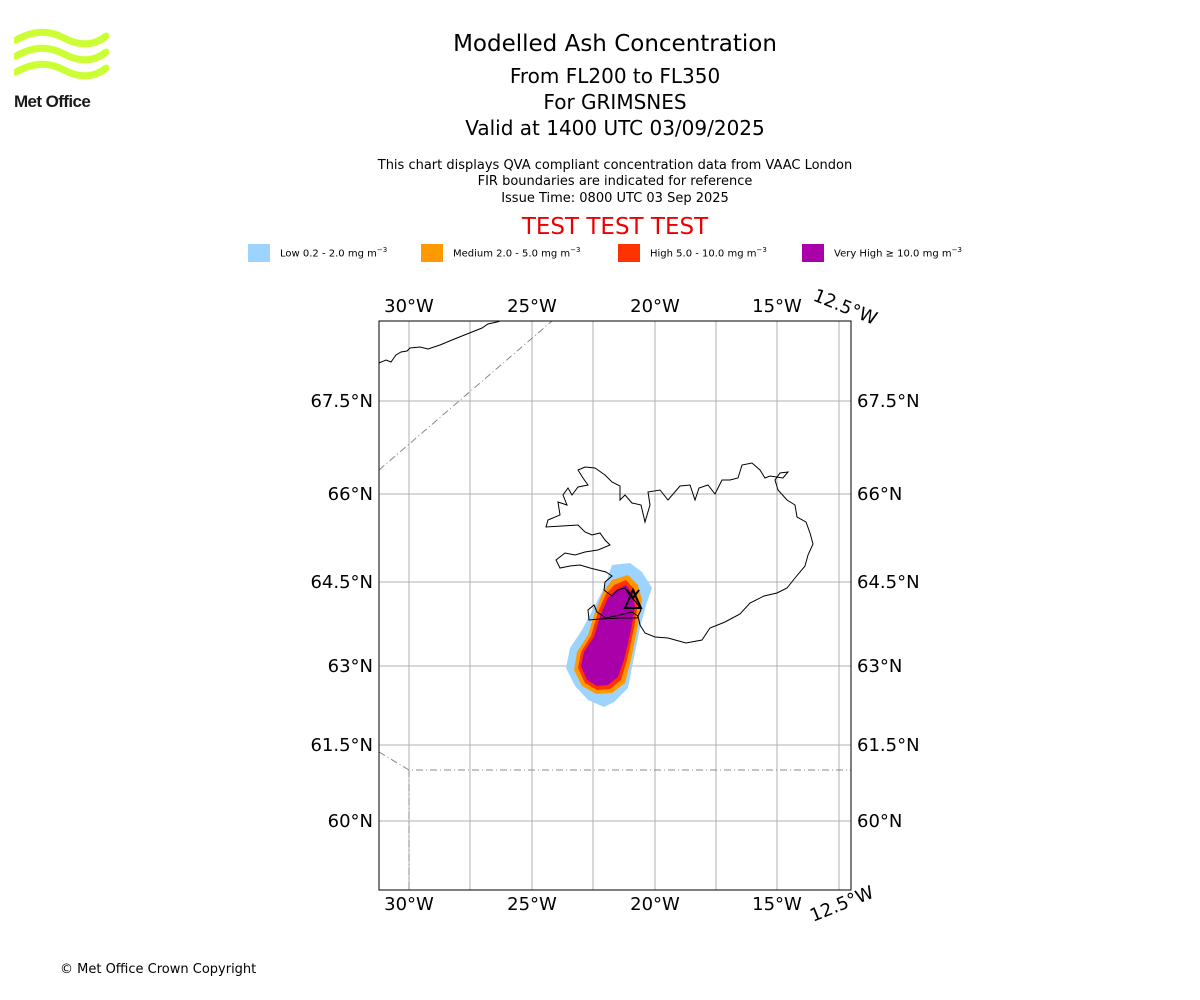  I want to click on lon-label-top-30w: 30°W, so click(409, 306).